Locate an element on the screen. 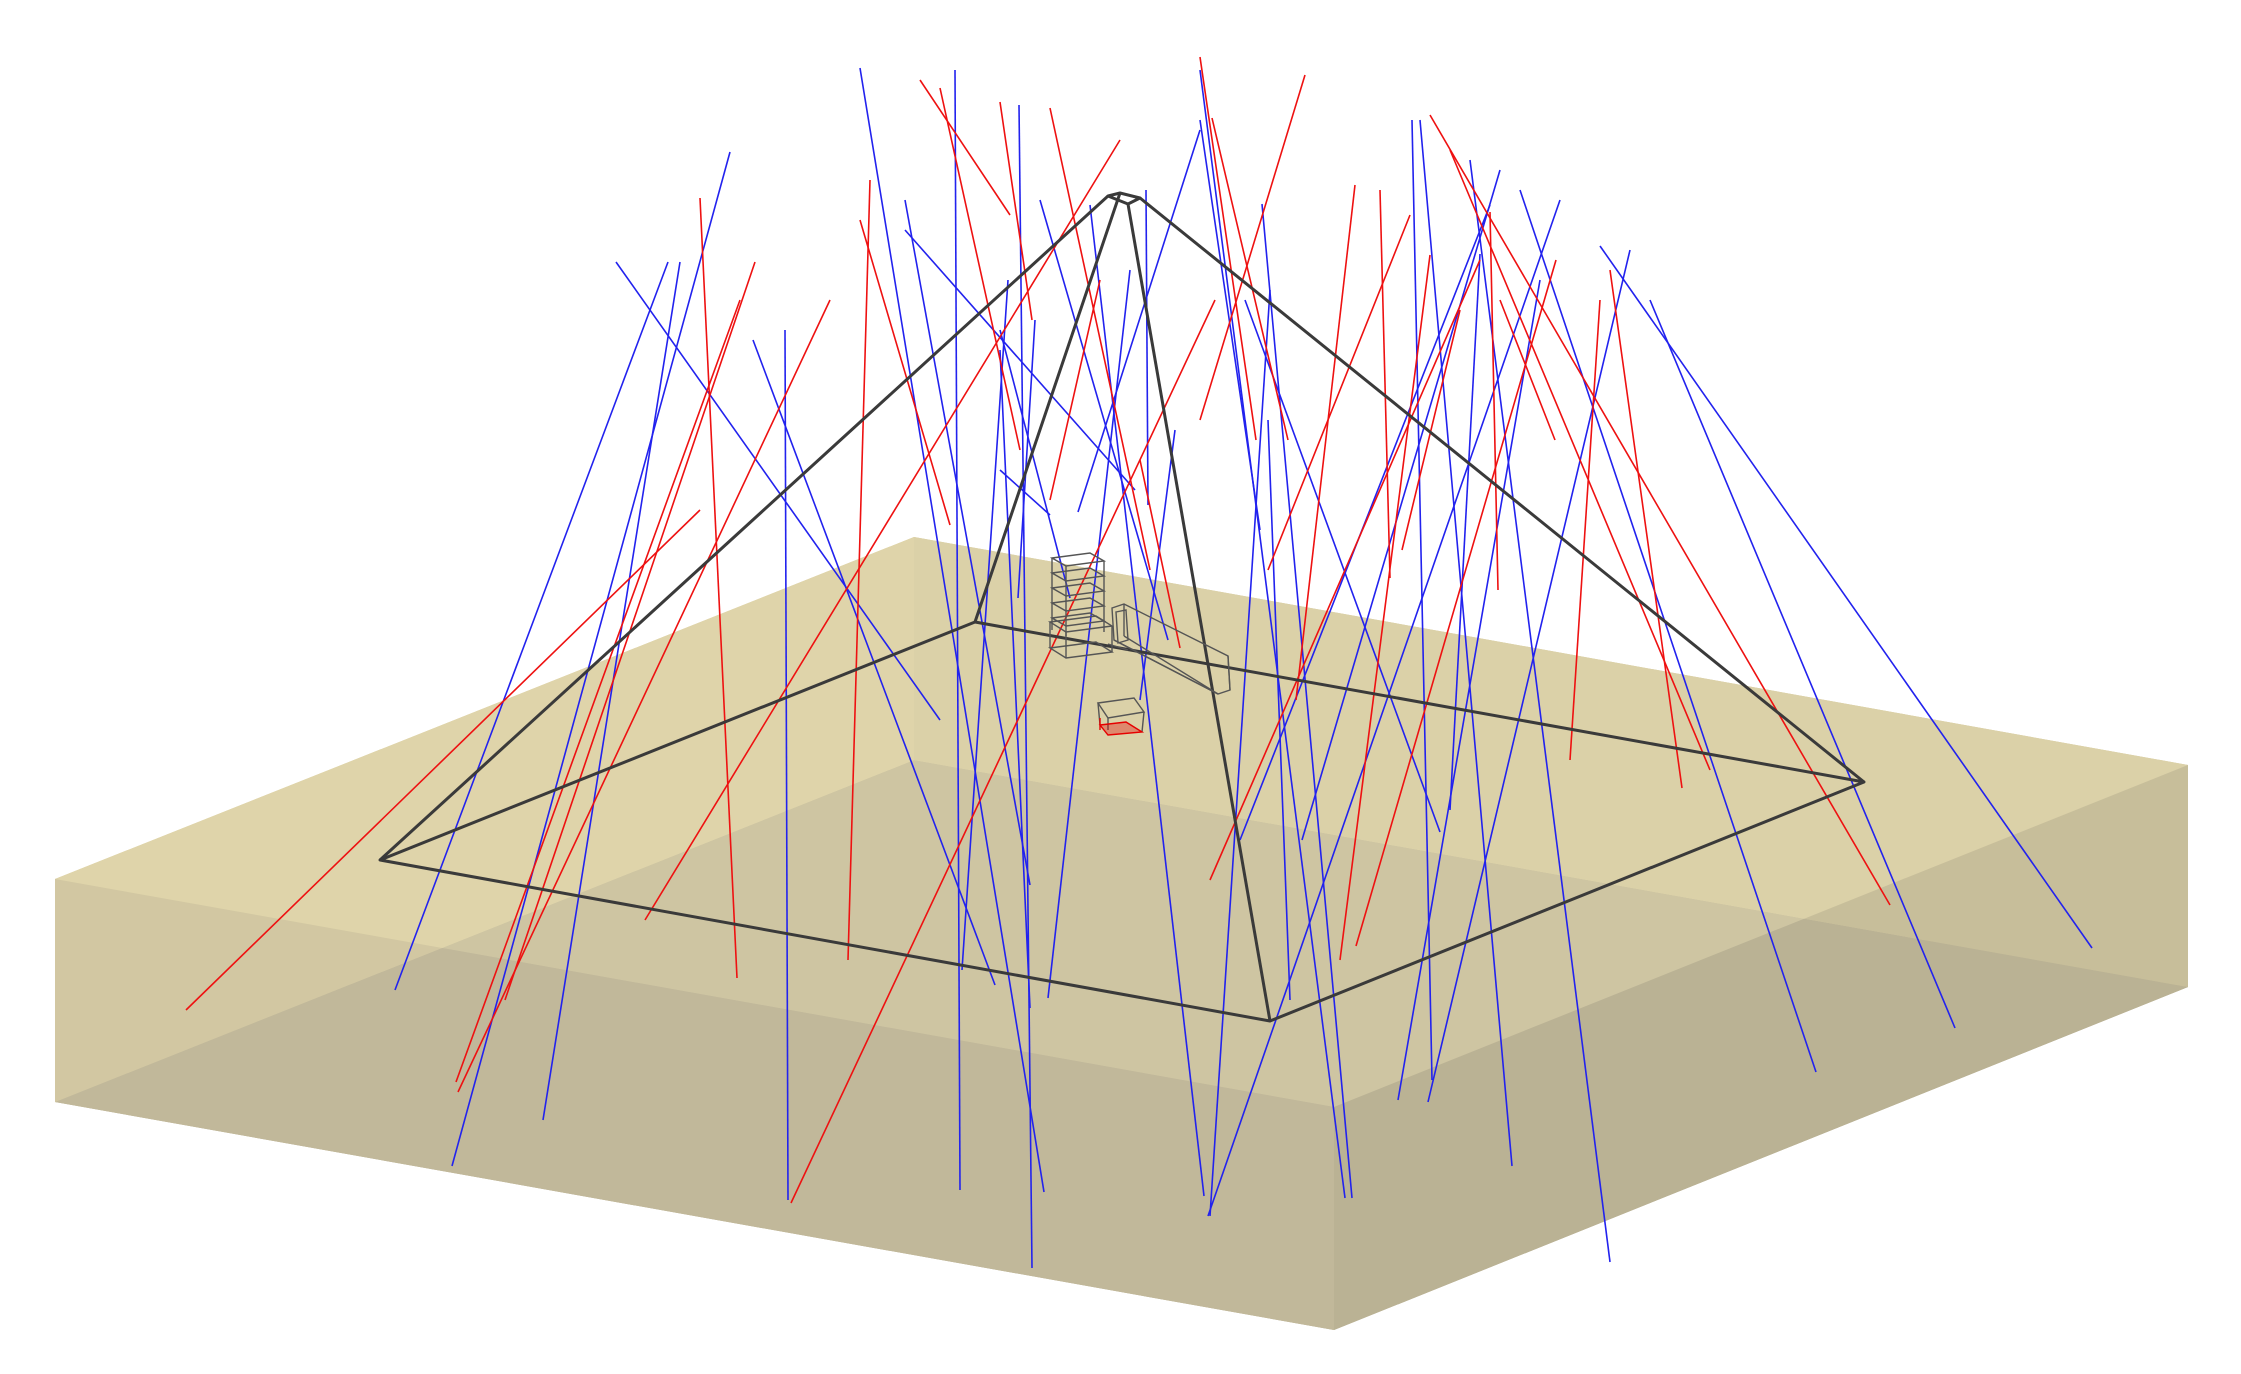 The height and width of the screenshot is (1374, 2241). internal-chambers is located at coordinates (1139, 644).